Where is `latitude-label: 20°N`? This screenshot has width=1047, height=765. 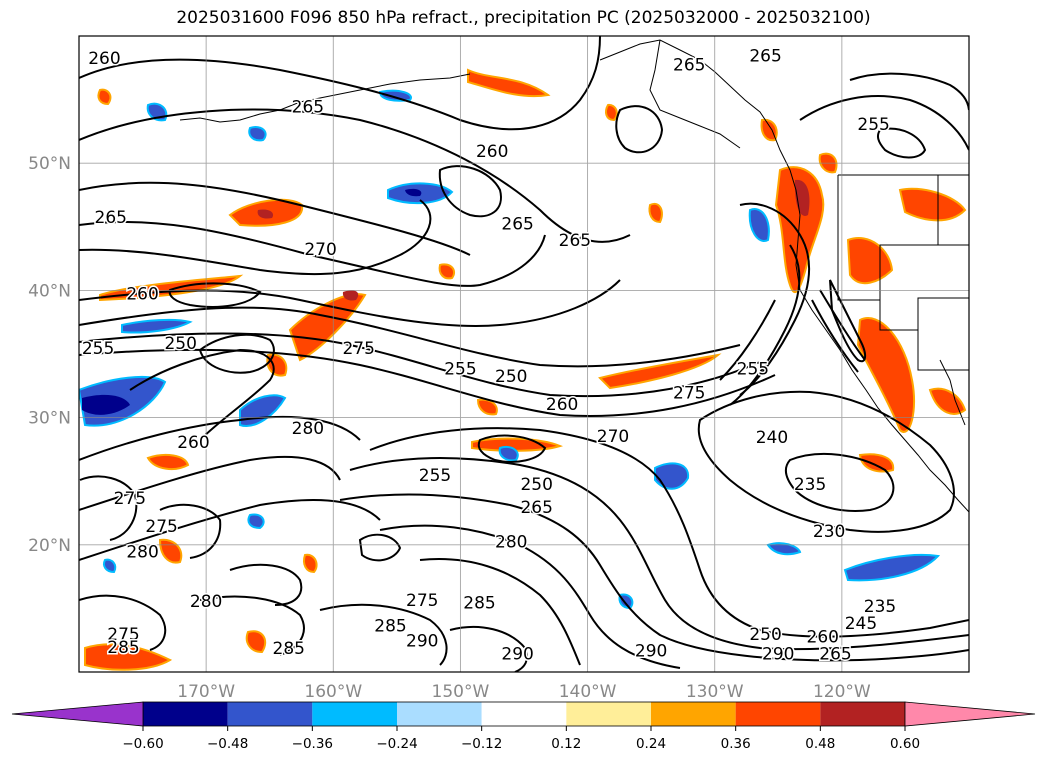 latitude-label: 20°N is located at coordinates (49, 546).